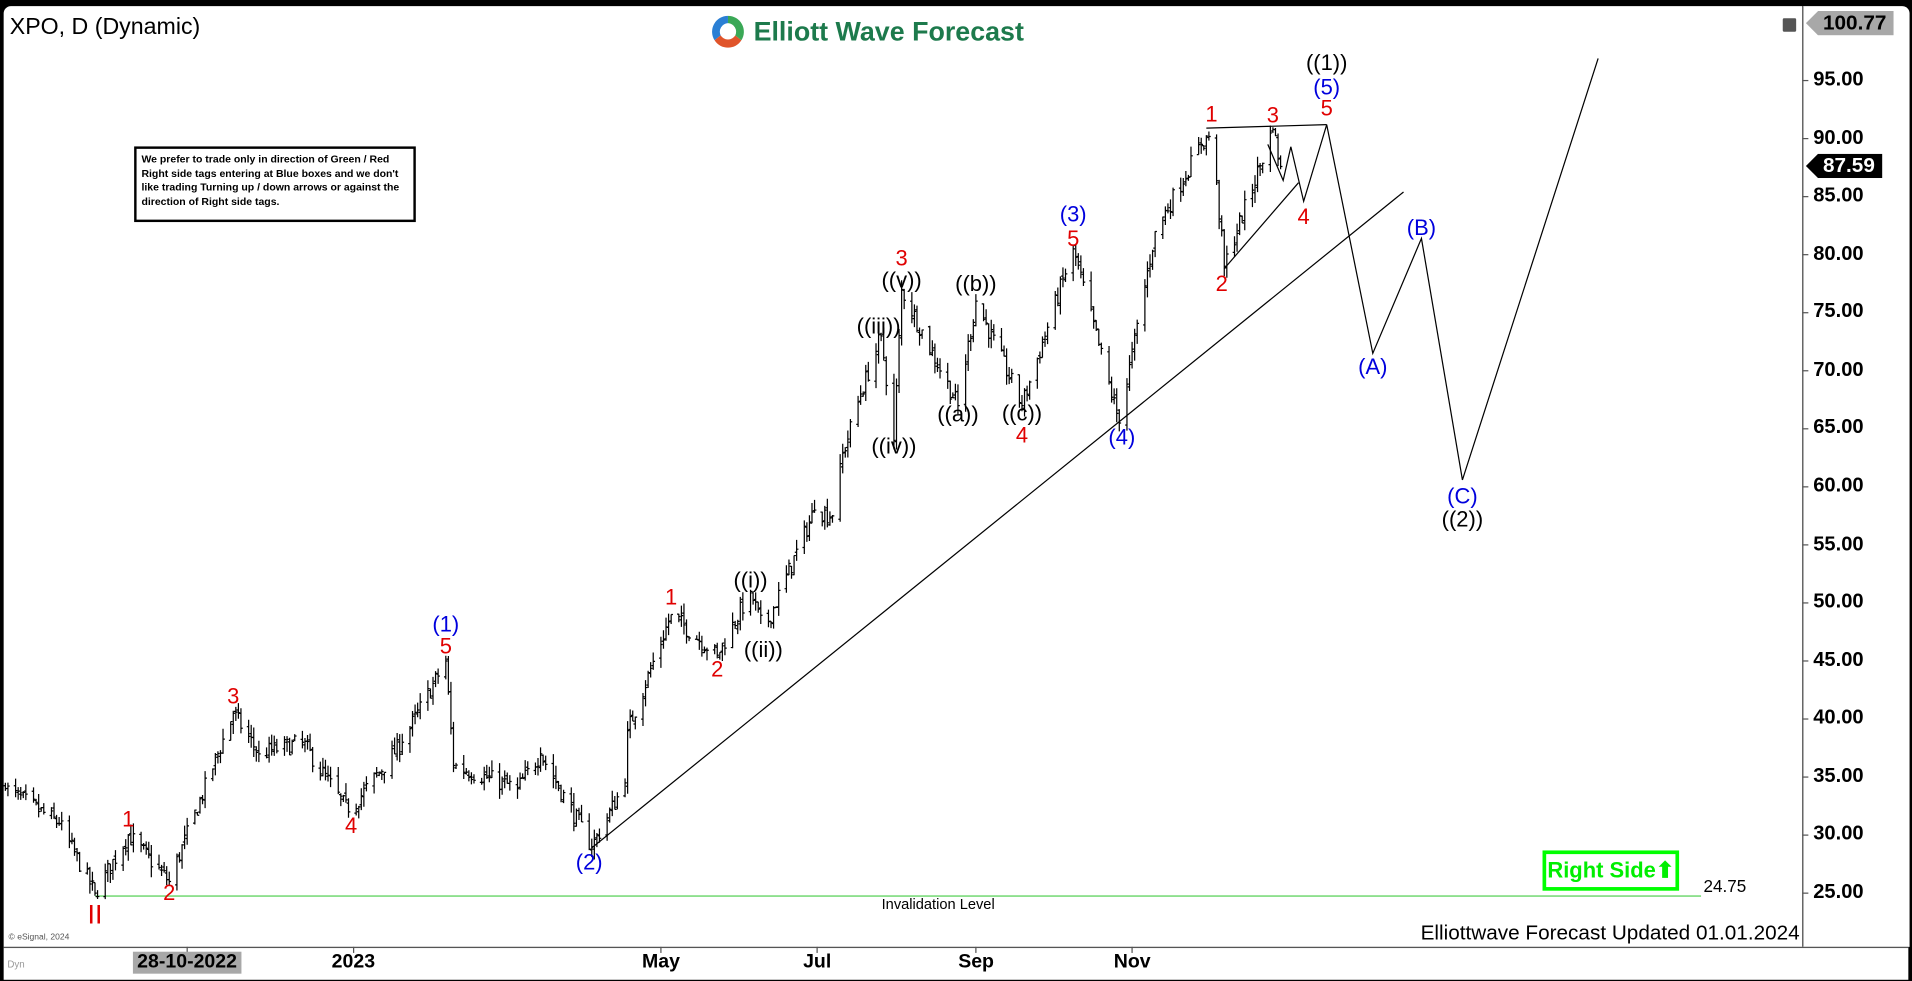 This screenshot has height=981, width=1912. Describe the element at coordinates (1838, 369) in the screenshot. I see `y-tick-label: 70.00` at that location.